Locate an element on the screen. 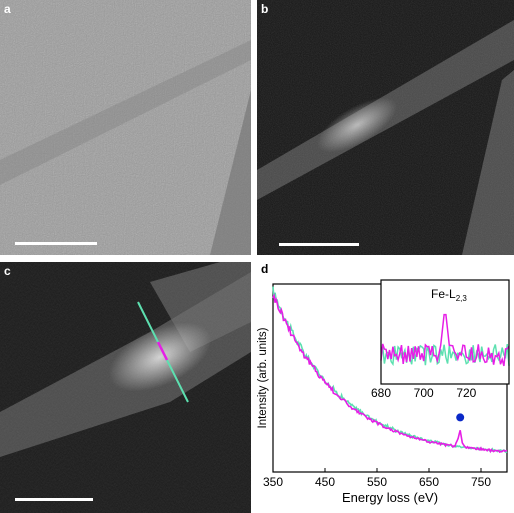 Image resolution: width=514 pixels, height=513 pixels. inset-x-tick-label: 720 is located at coordinates (466, 393).